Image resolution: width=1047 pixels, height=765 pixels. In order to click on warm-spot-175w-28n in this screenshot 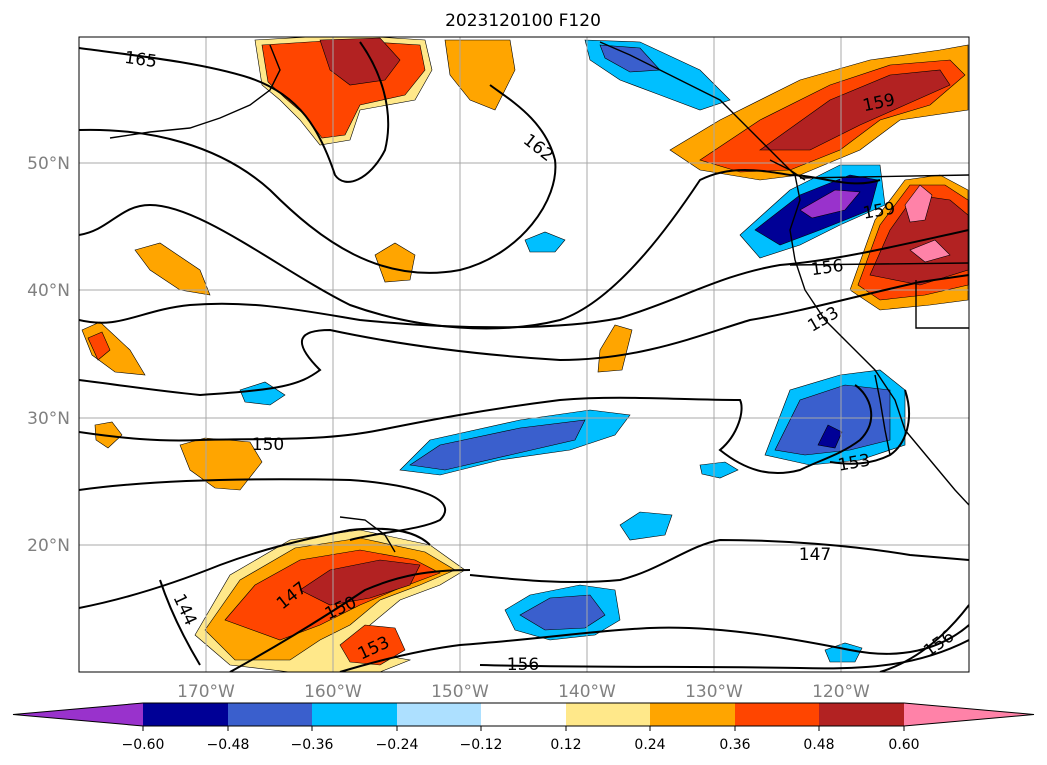, I will do `click(221, 464)`.